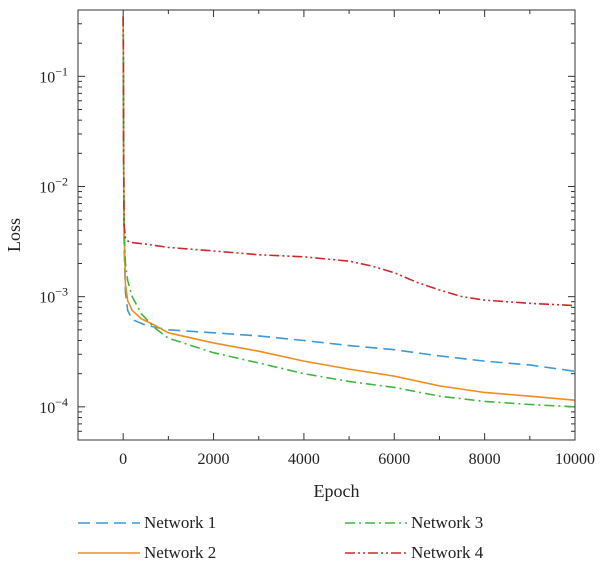 This screenshot has height=575, width=600. Describe the element at coordinates (53, 185) in the screenshot. I see `y-tick-label: 10⁻²` at that location.